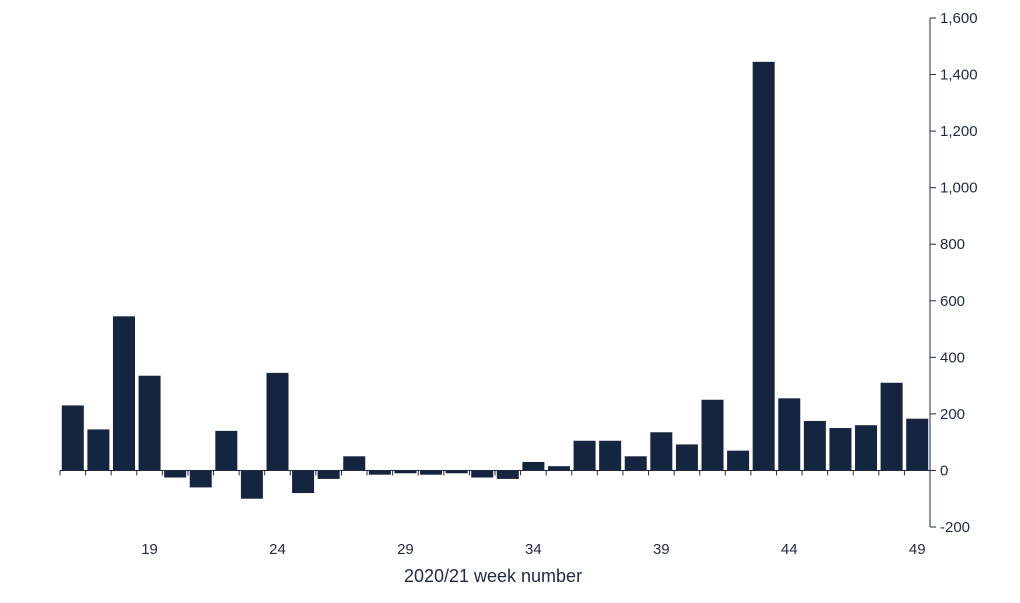 The height and width of the screenshot is (603, 1020). What do you see at coordinates (917, 549) in the screenshot?
I see `x-tick-label: 49` at bounding box center [917, 549].